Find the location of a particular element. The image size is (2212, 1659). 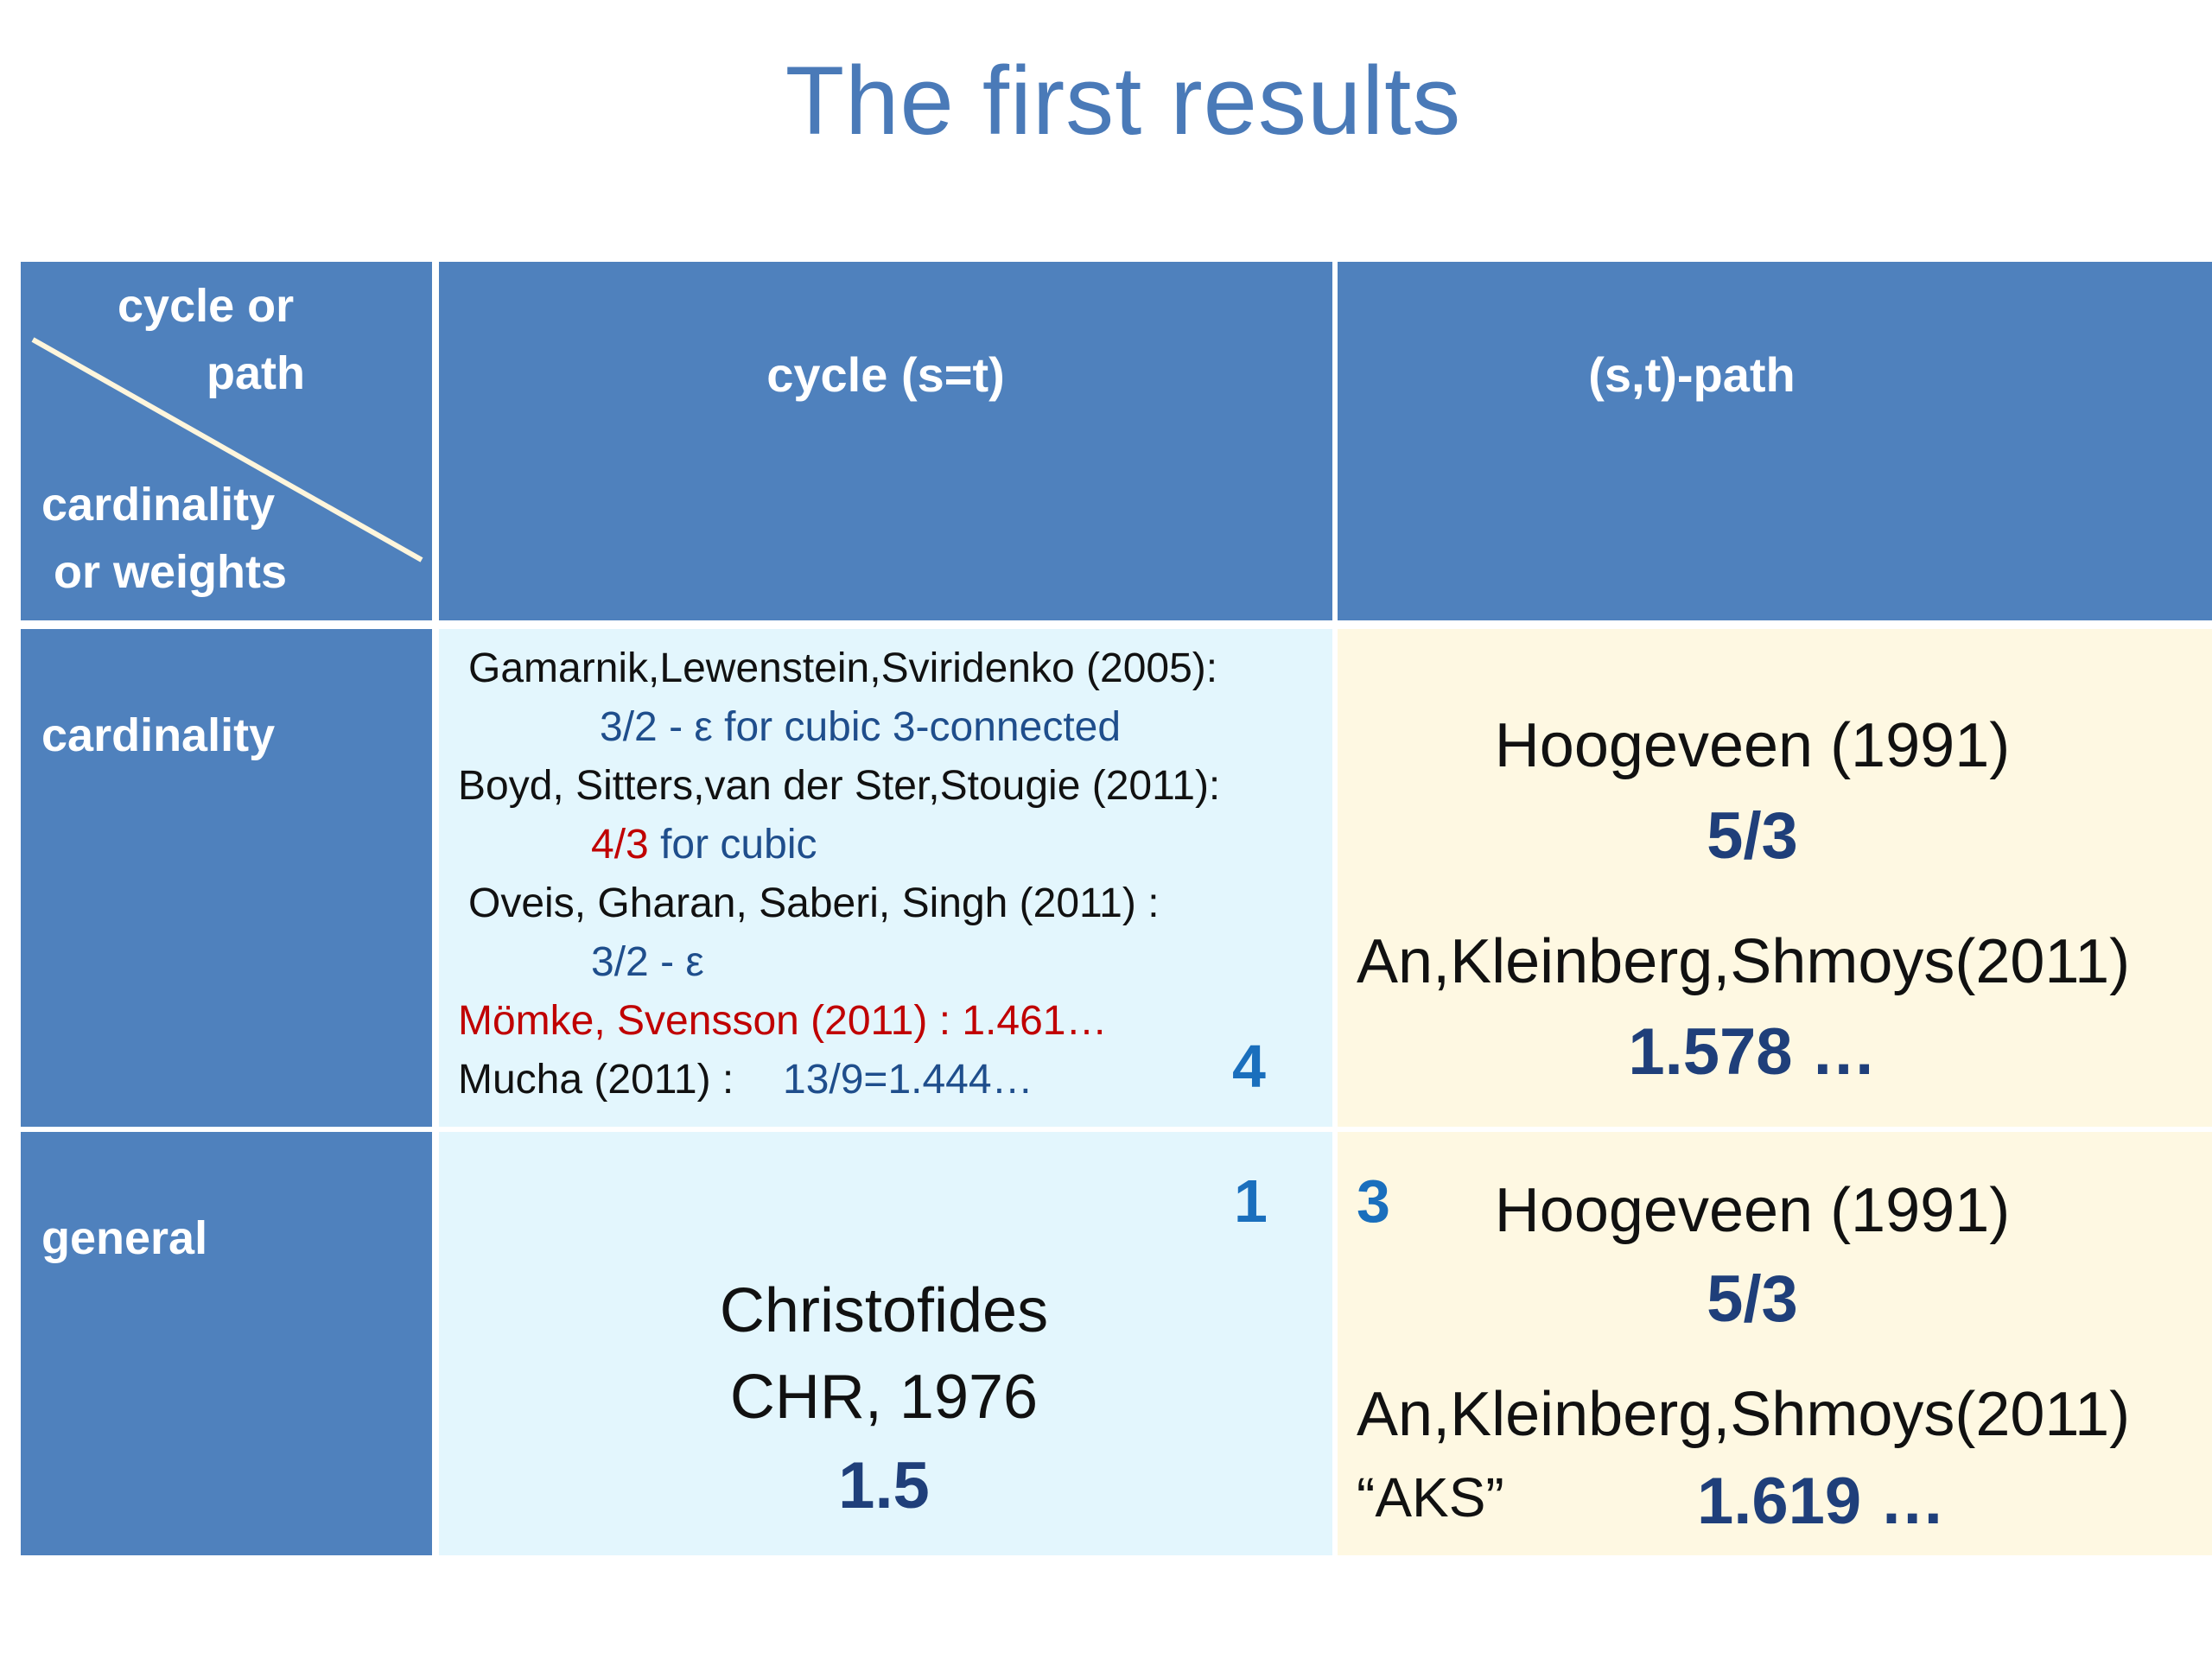

ref-gamarnik-result: 3/2 - ε for cubic 3-connected is located at coordinates (861, 727).